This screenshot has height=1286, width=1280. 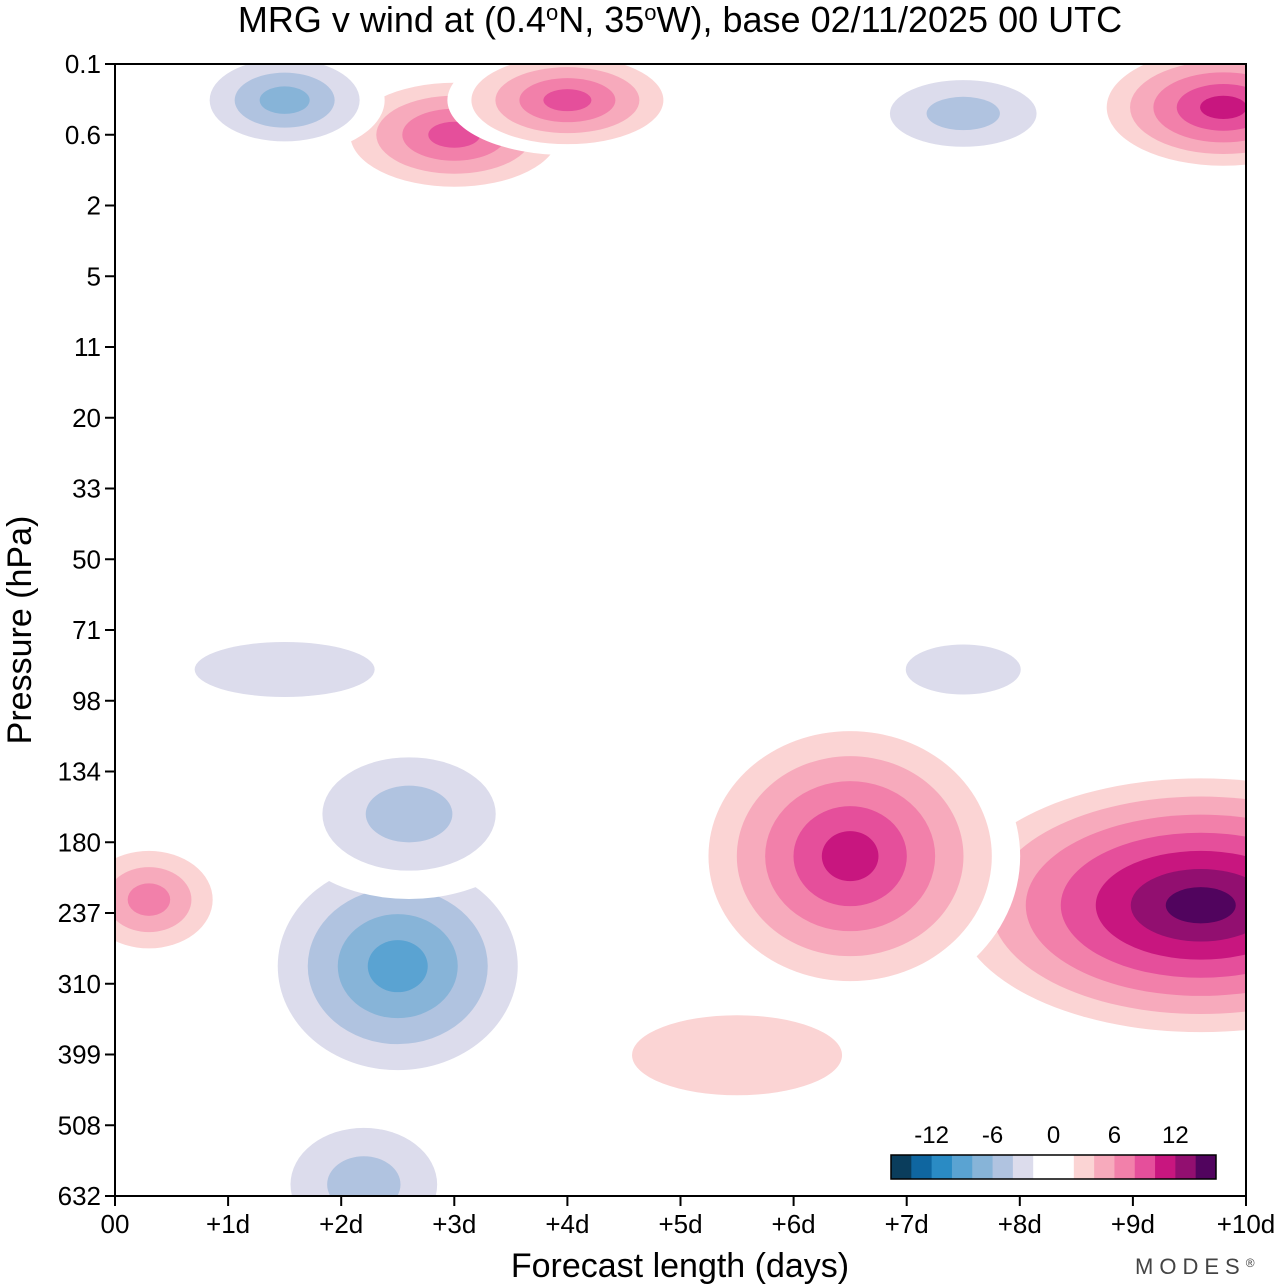 What do you see at coordinates (79, 772) in the screenshot?
I see `y-tick-label: 134` at bounding box center [79, 772].